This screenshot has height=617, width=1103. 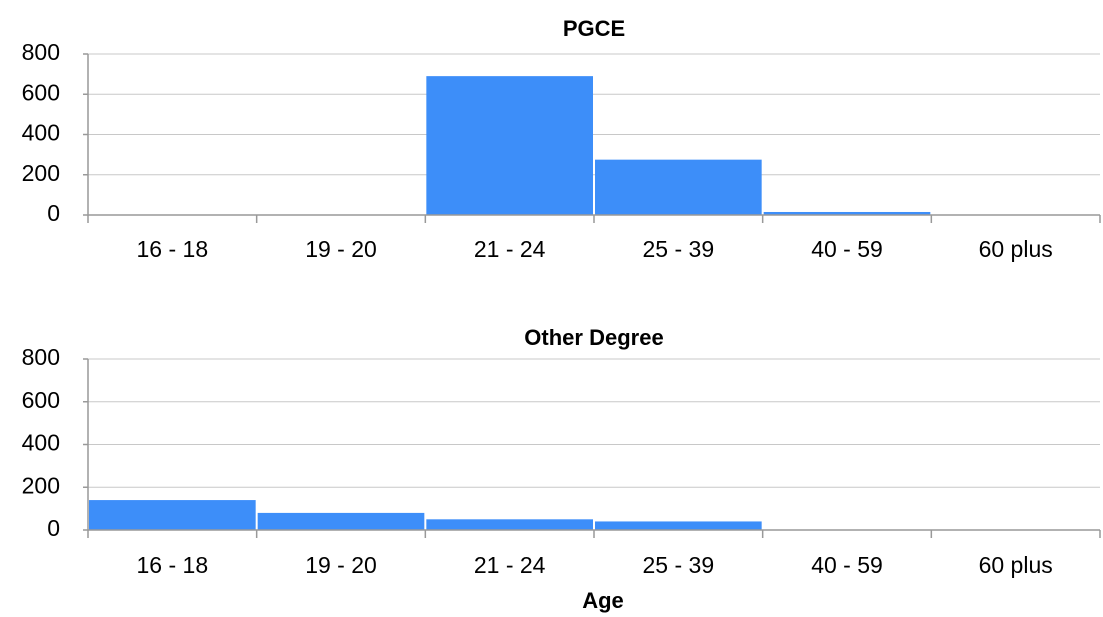 What do you see at coordinates (593, 337) in the screenshot?
I see `chart-title: Other Degree` at bounding box center [593, 337].